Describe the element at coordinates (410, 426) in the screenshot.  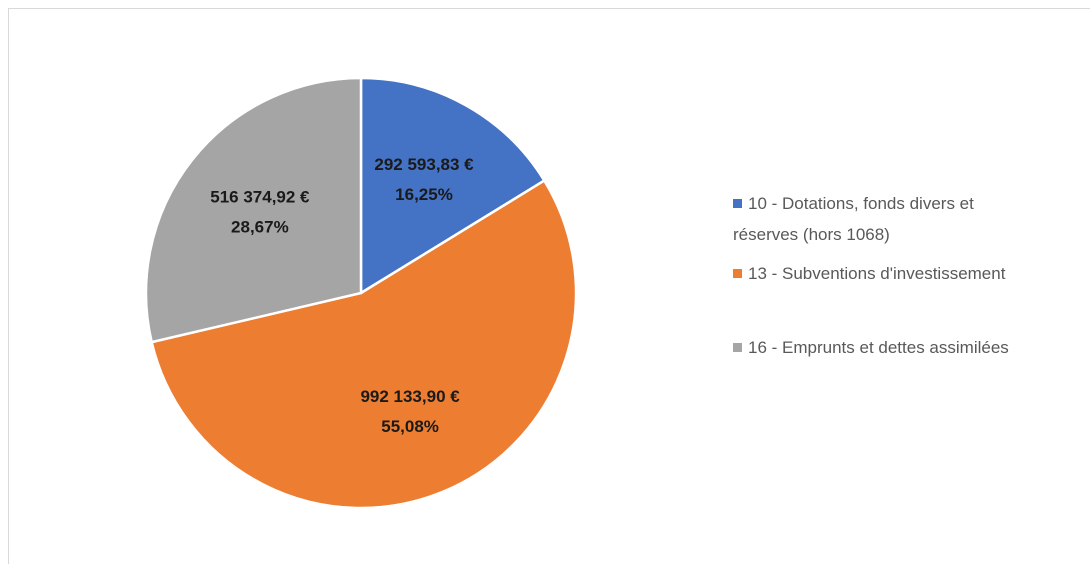
I see `percent-label: 55,08%` at that location.